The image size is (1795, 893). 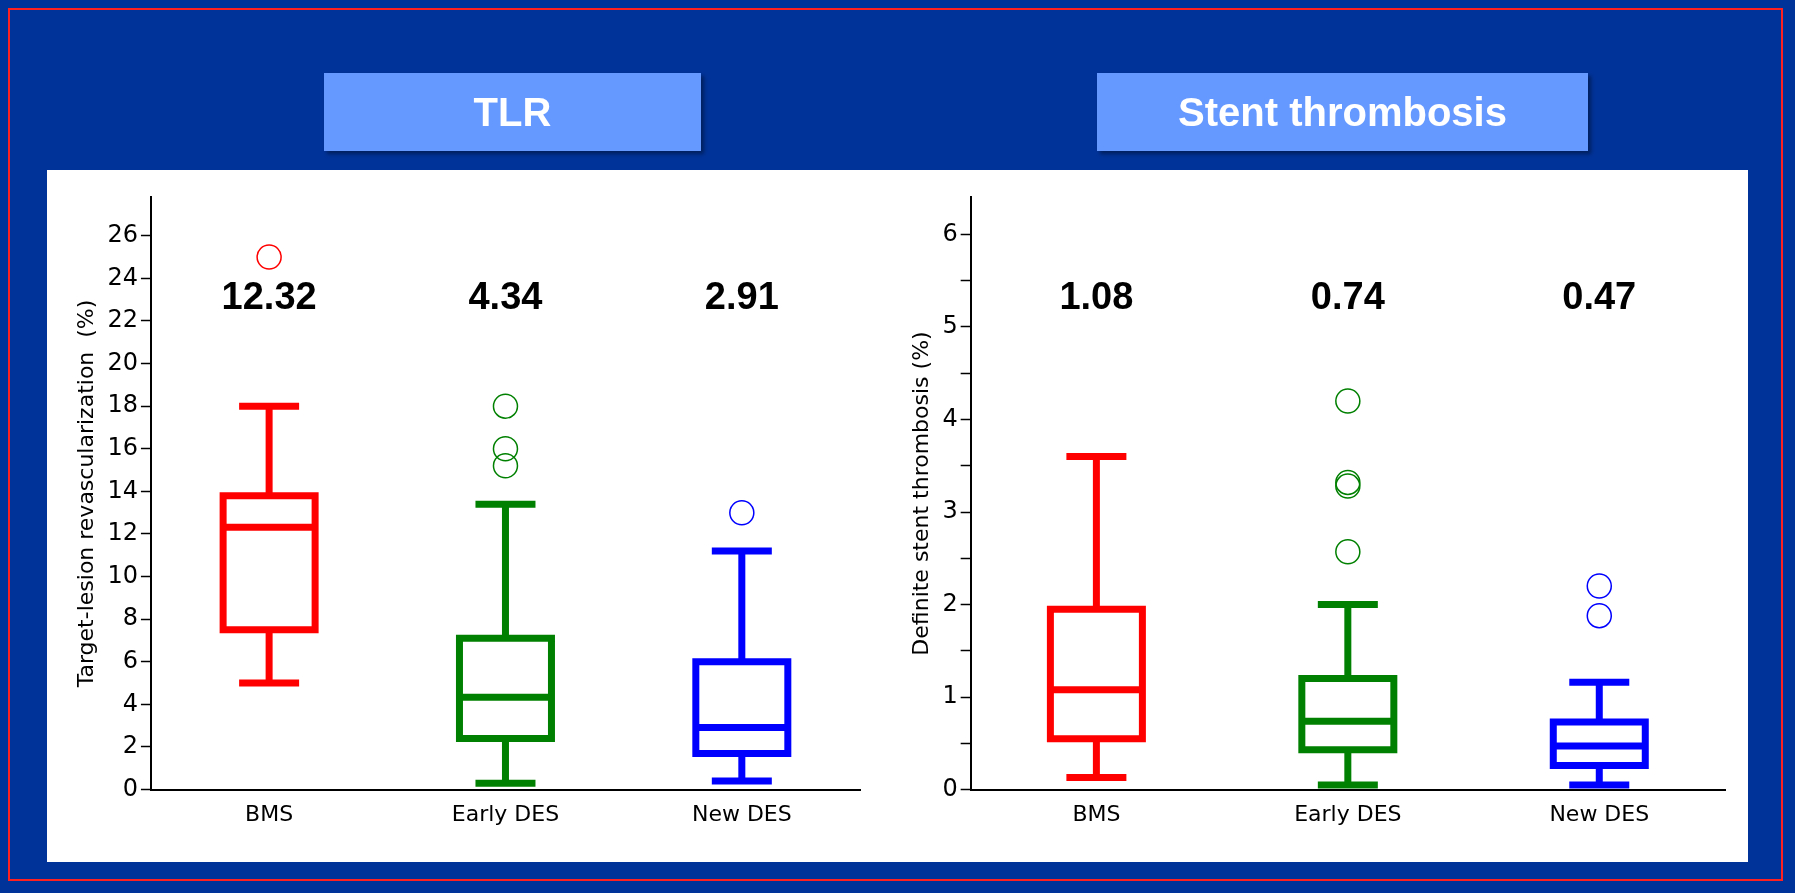 What do you see at coordinates (1347, 295) in the screenshot?
I see `annotation: 0.74` at bounding box center [1347, 295].